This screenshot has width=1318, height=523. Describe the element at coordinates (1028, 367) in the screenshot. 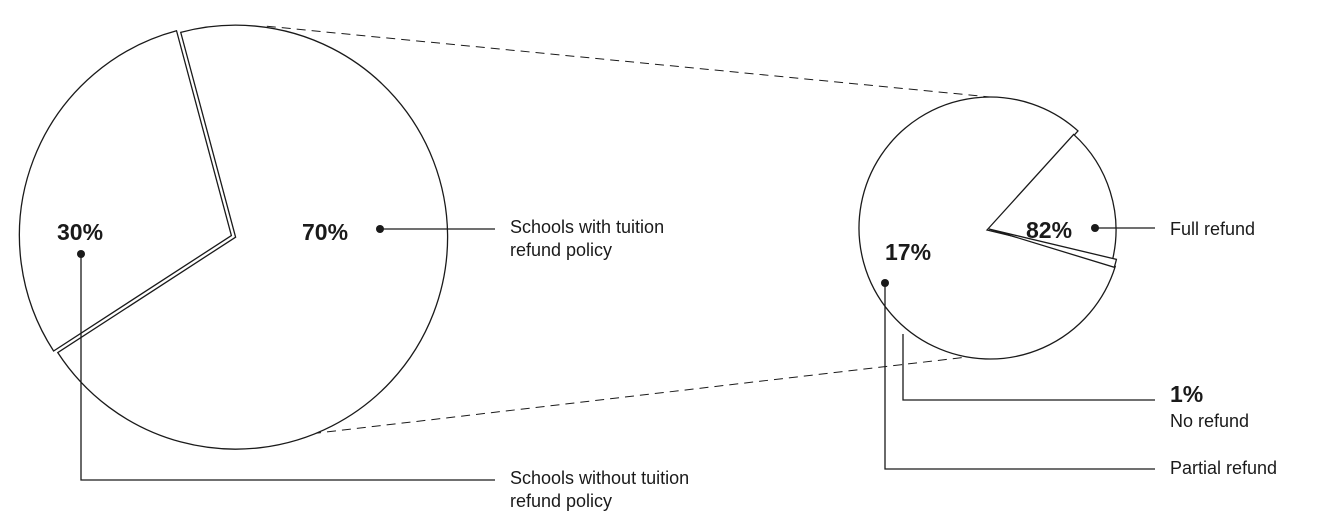

I see `leader-no-refund` at that location.